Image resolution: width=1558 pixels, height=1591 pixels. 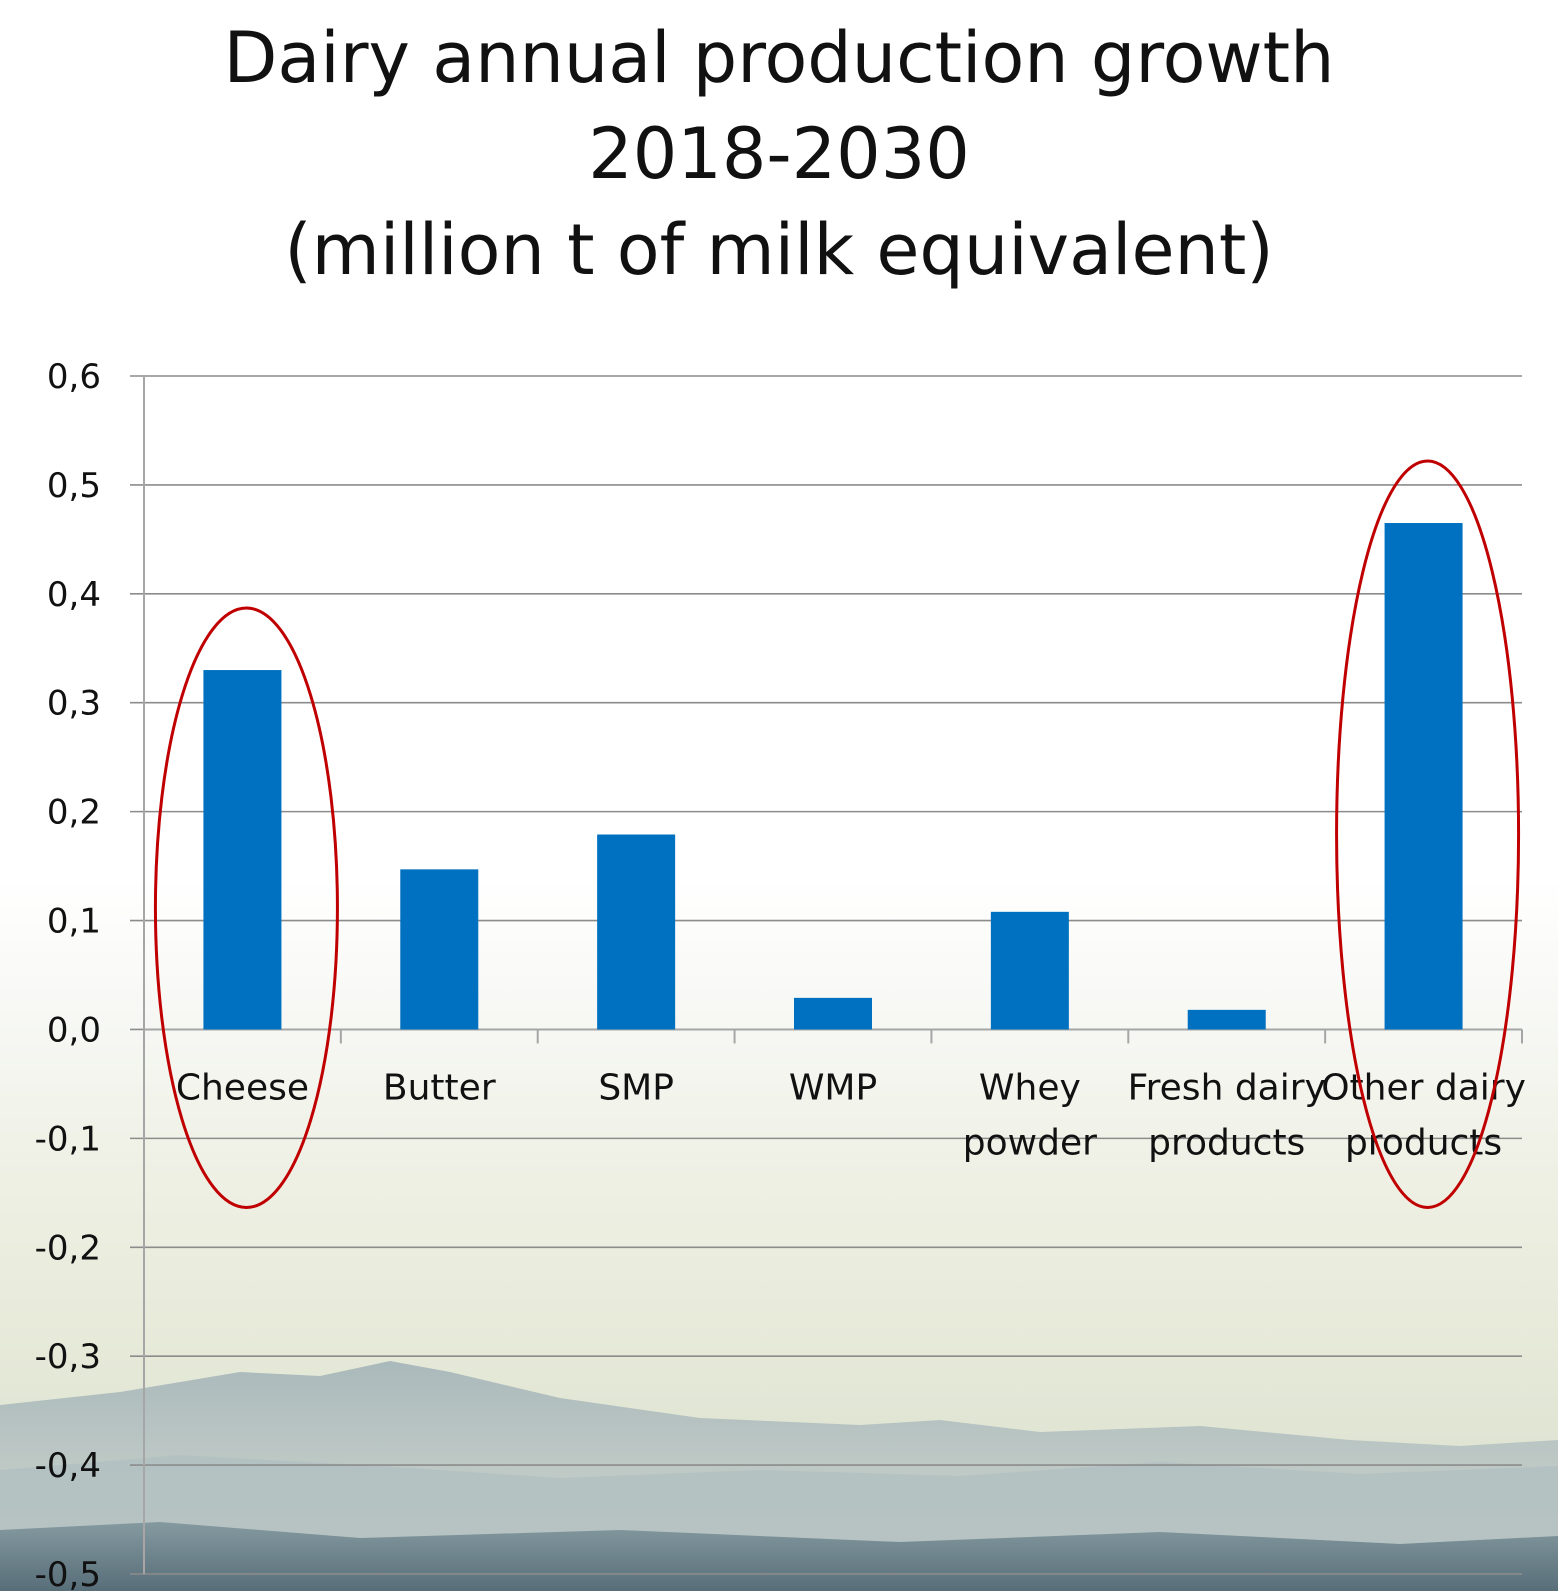 I want to click on bar-butter, so click(x=439, y=949).